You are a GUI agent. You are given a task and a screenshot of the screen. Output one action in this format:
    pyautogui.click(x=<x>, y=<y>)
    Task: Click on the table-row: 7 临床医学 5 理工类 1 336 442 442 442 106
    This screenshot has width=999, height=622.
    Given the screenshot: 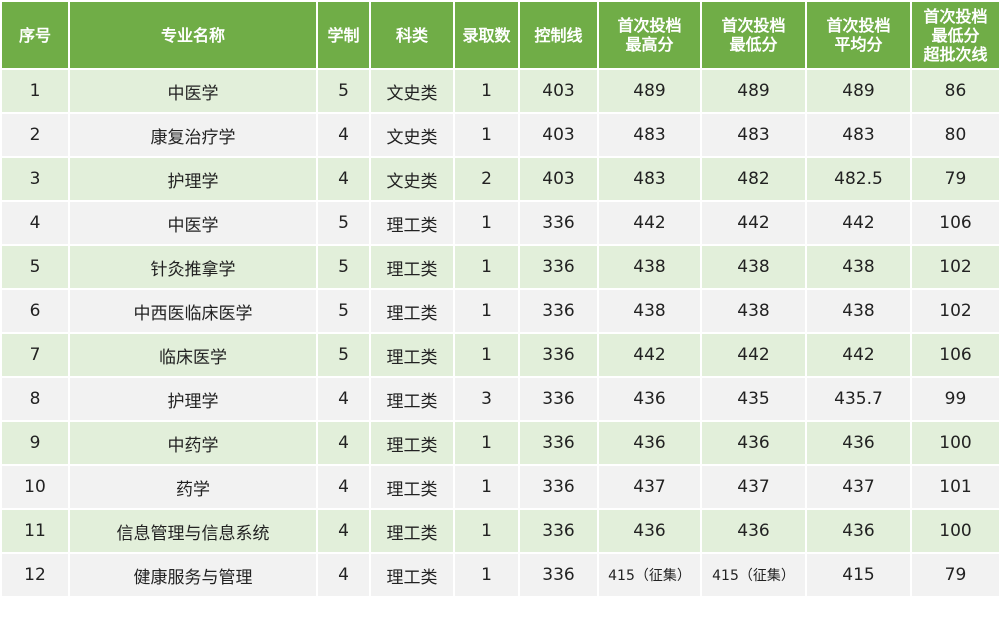 What is the action you would take?
    pyautogui.click(x=499, y=355)
    